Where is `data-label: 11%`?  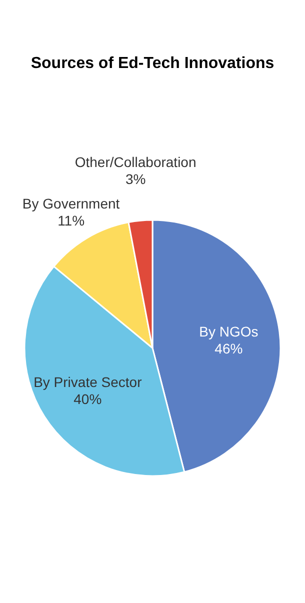
data-label: 11% is located at coordinates (71, 220).